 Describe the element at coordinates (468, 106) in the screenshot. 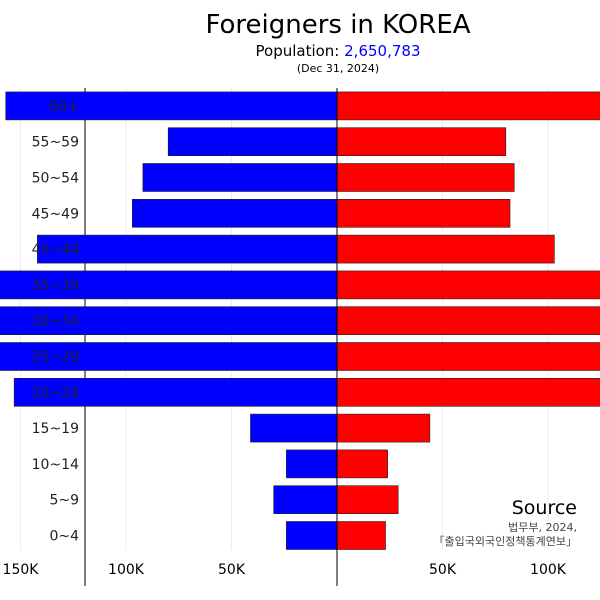

I see `bar-right-60+` at that location.